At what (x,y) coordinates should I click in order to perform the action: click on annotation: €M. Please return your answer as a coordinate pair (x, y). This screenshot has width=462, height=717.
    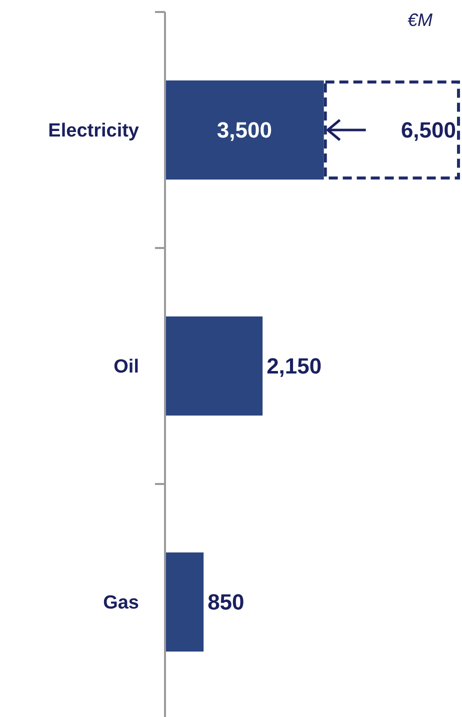
    Looking at the image, I should click on (420, 20).